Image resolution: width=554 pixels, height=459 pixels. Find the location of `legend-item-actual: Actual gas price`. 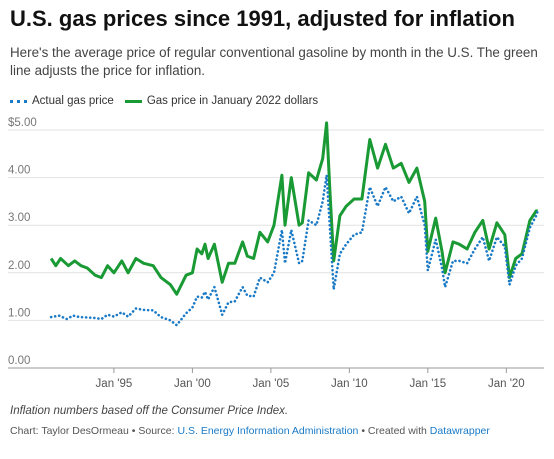

legend-item-actual: Actual gas price is located at coordinates (62, 101).